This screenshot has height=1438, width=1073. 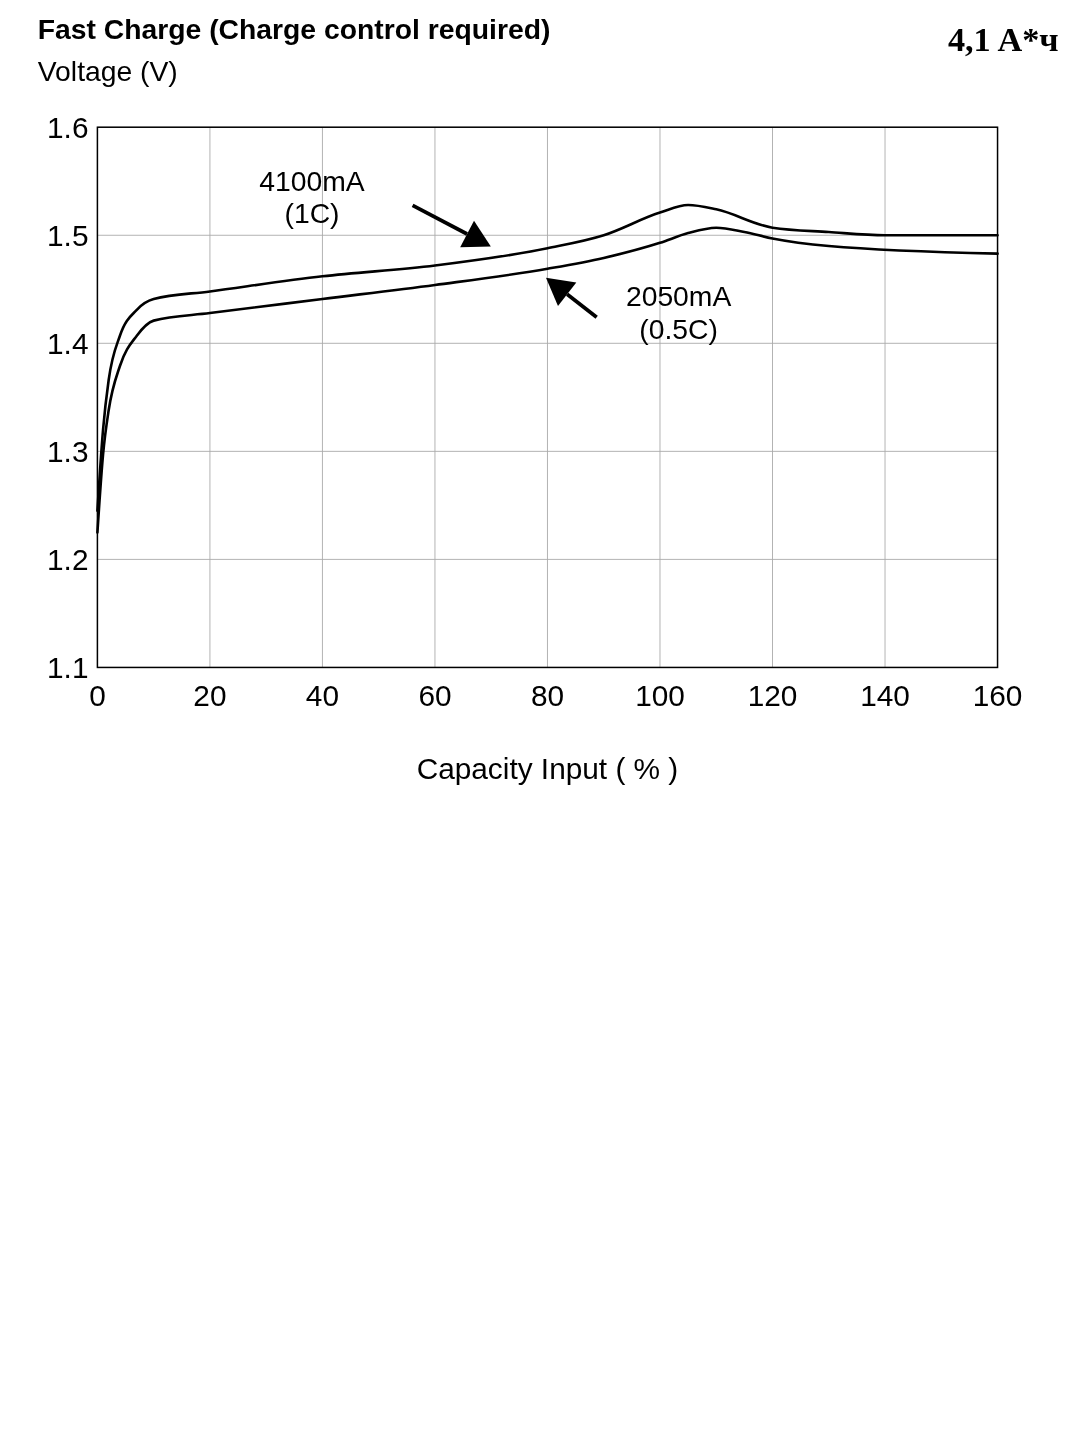 What do you see at coordinates (68, 451) in the screenshot?
I see `y-tick-label: 1.3` at bounding box center [68, 451].